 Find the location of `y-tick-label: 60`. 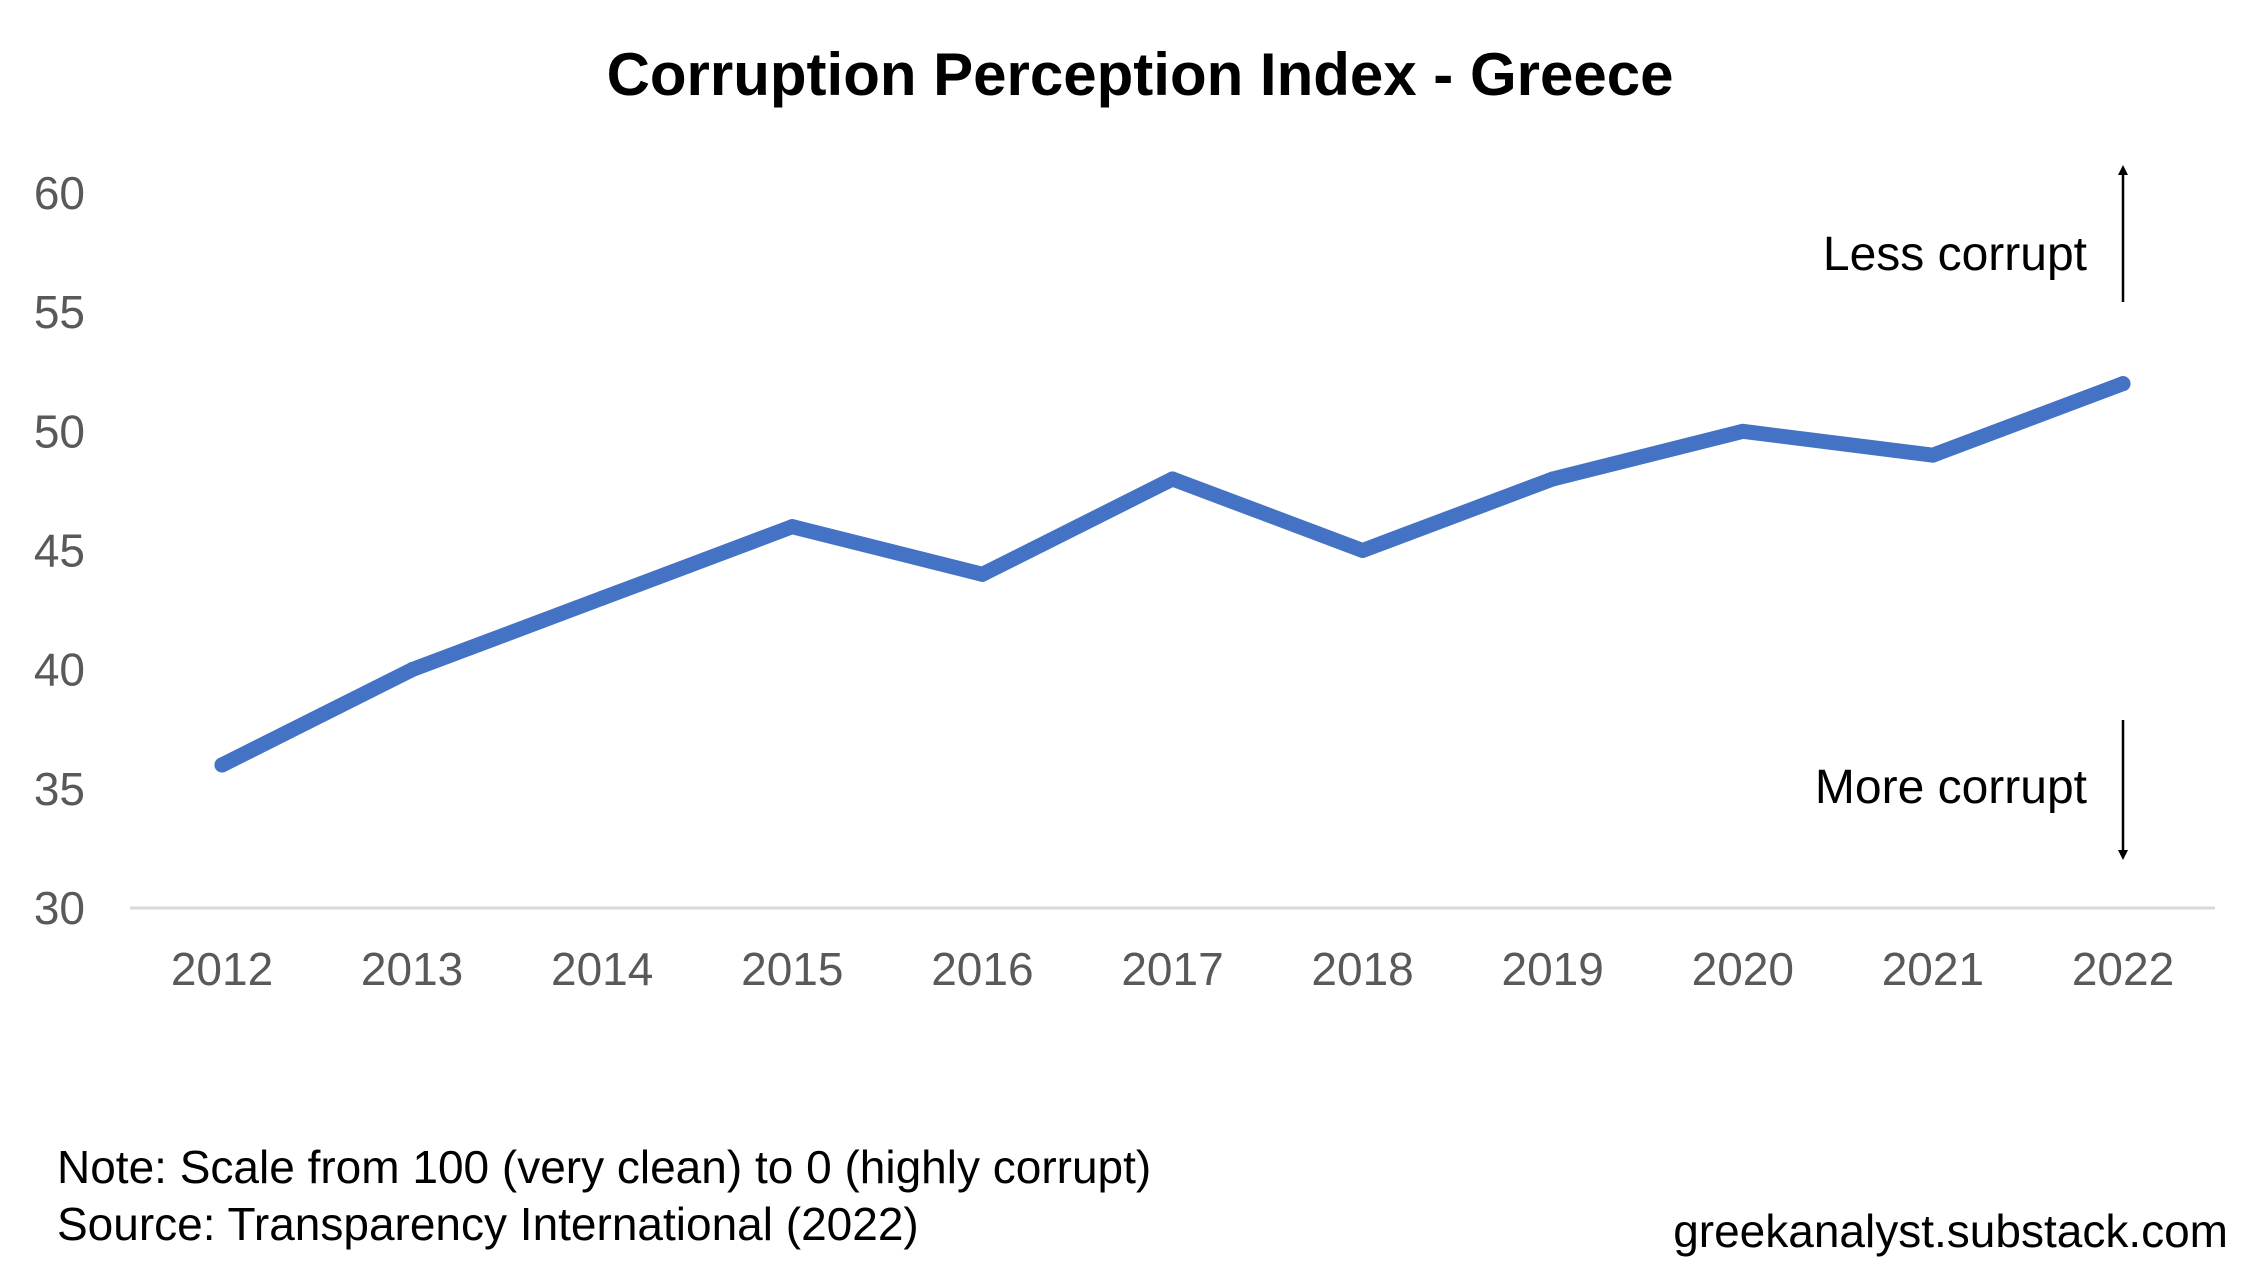

y-tick-label: 60 is located at coordinates (59, 193).